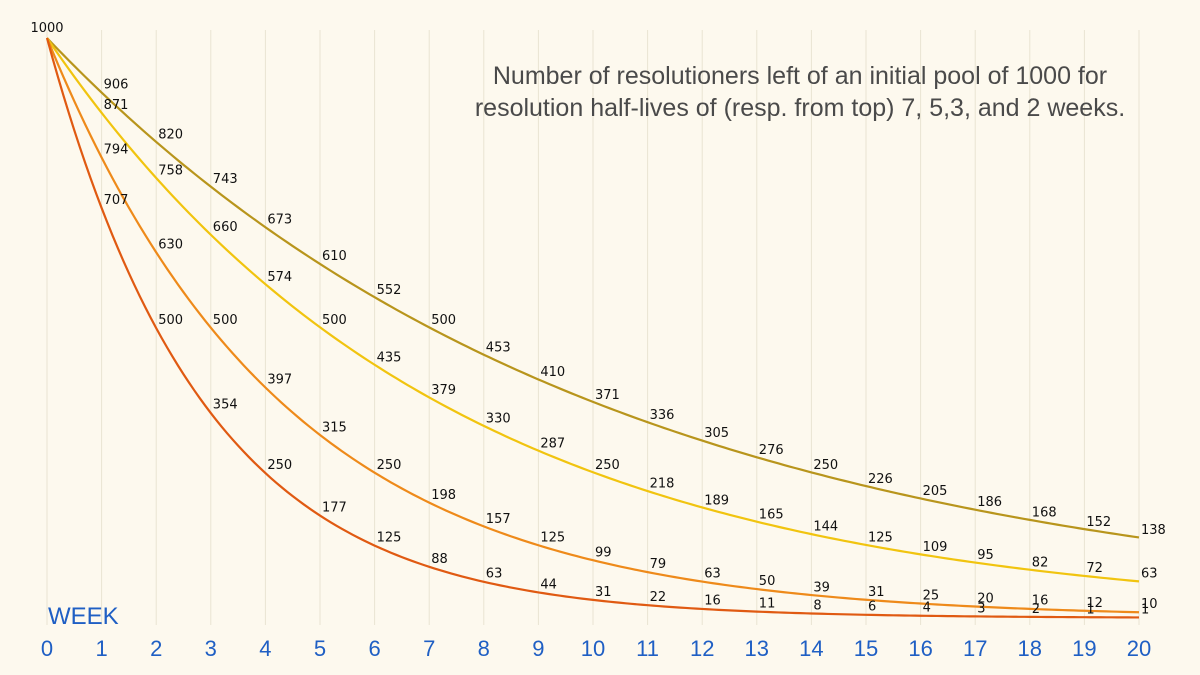 The height and width of the screenshot is (675, 1200). Describe the element at coordinates (712, 573) in the screenshot. I see `data-label-s2-w12: 63` at that location.